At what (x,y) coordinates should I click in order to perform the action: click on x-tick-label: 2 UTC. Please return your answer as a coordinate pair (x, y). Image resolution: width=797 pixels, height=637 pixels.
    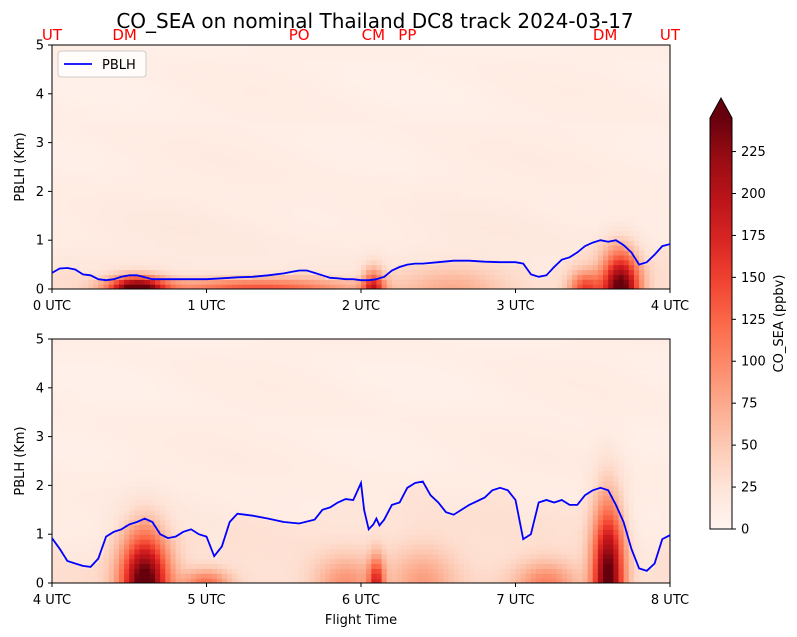
    Looking at the image, I should click on (361, 306).